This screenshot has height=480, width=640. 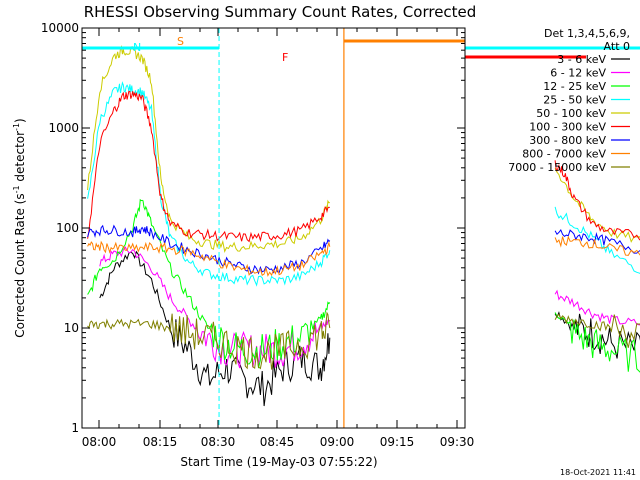 I want to click on y-axis-label: Corrected Count Rate (s-1 detector-1), so click(x=19, y=227).